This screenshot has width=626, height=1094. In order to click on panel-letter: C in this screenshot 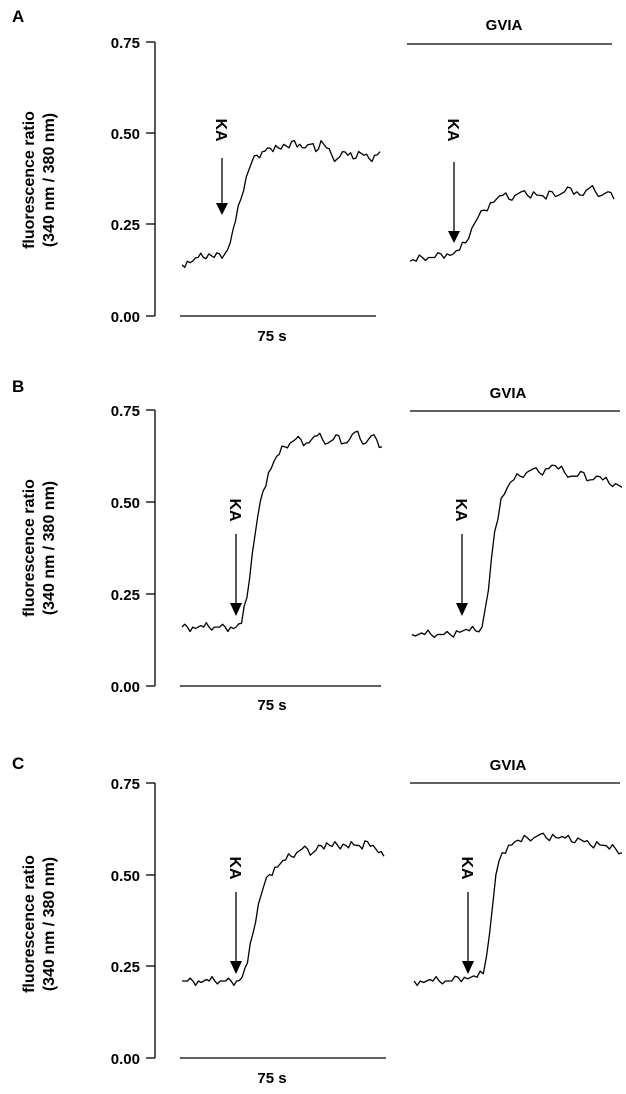, I will do `click(18, 763)`.